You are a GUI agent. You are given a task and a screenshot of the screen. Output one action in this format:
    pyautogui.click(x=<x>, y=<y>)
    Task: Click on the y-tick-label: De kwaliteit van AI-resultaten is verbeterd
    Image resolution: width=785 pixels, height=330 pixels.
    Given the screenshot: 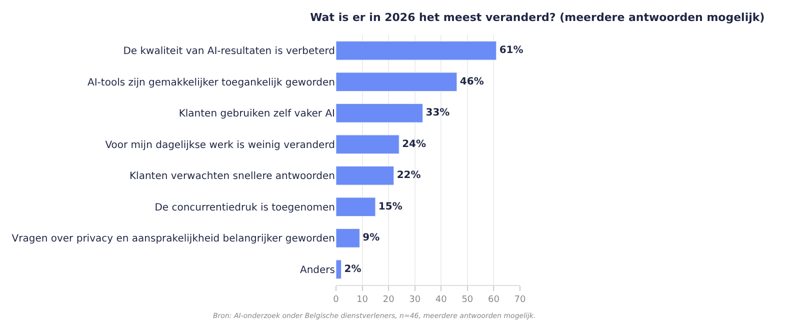 What is the action you would take?
    pyautogui.click(x=229, y=52)
    